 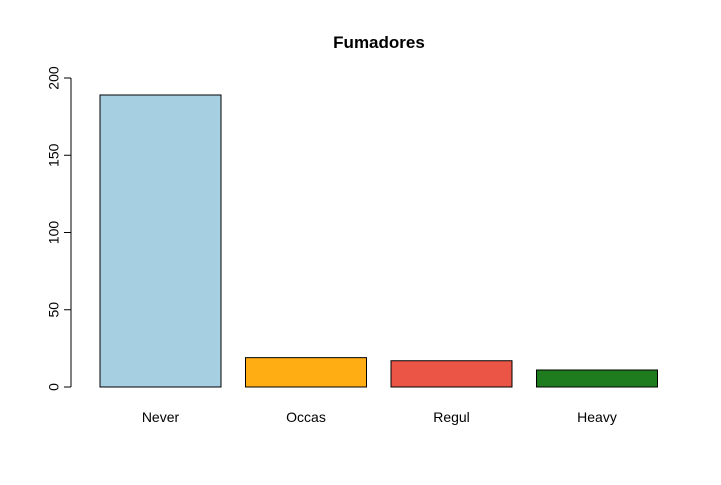 What do you see at coordinates (54, 155) in the screenshot?
I see `y-tick-label: 150` at bounding box center [54, 155].